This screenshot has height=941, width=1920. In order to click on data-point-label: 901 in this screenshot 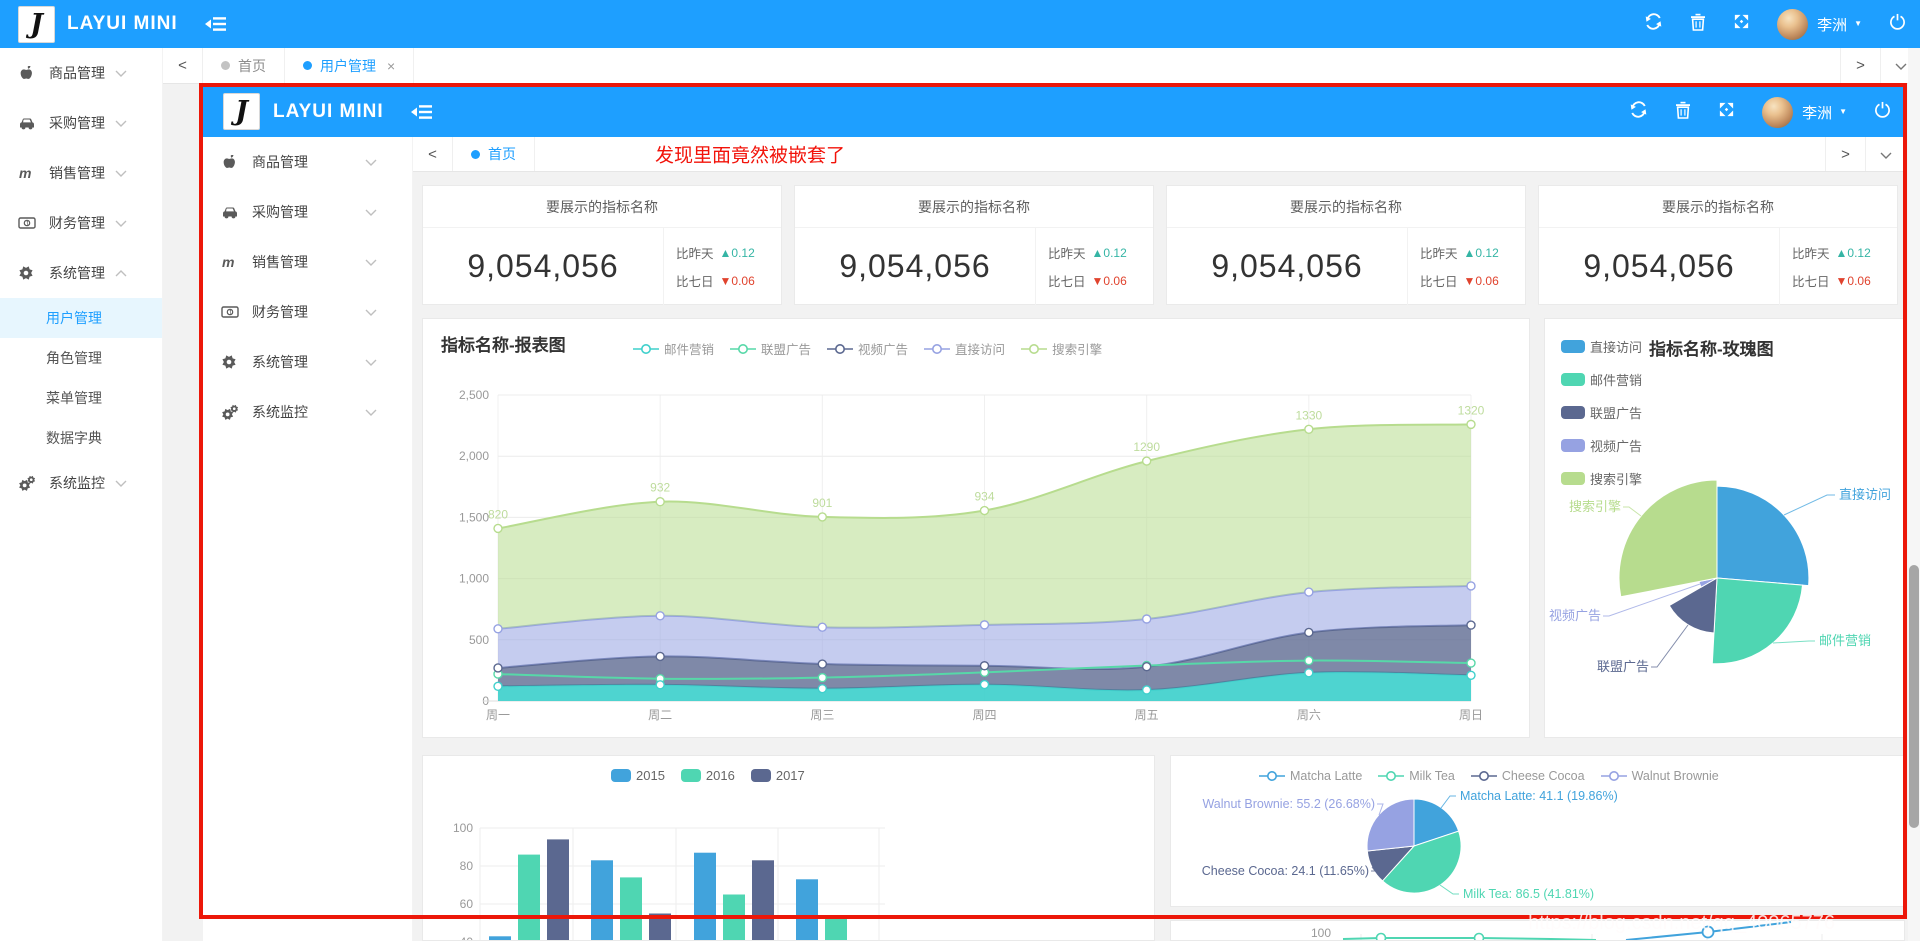, I will do `click(822, 503)`.